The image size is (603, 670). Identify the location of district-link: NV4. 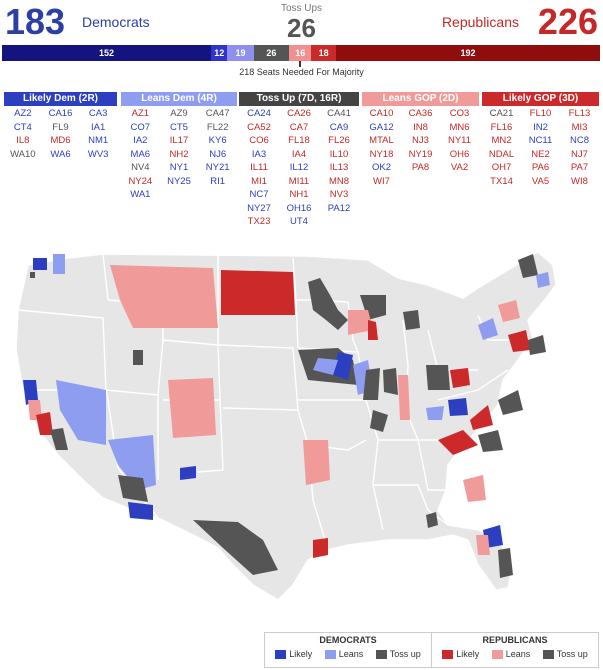
(140, 167).